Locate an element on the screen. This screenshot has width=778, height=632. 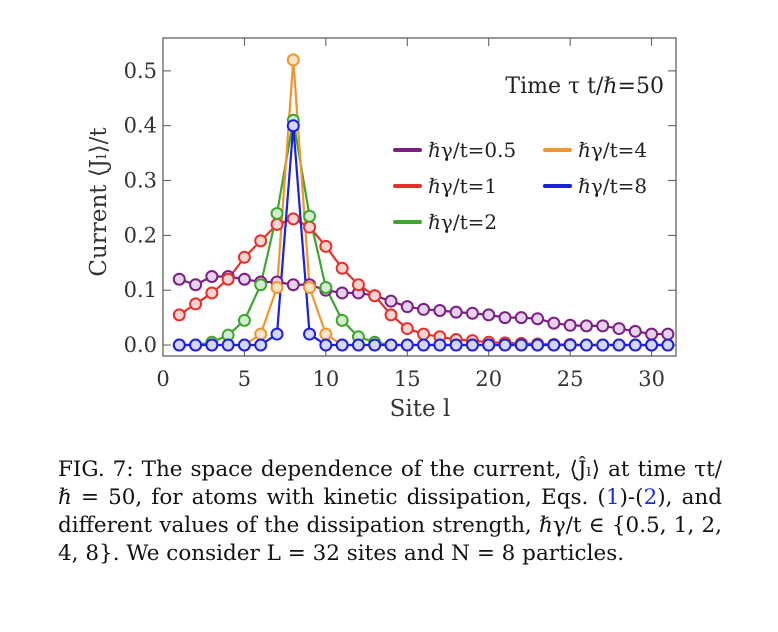
y-tick-label: 0.1 is located at coordinates (140, 290).